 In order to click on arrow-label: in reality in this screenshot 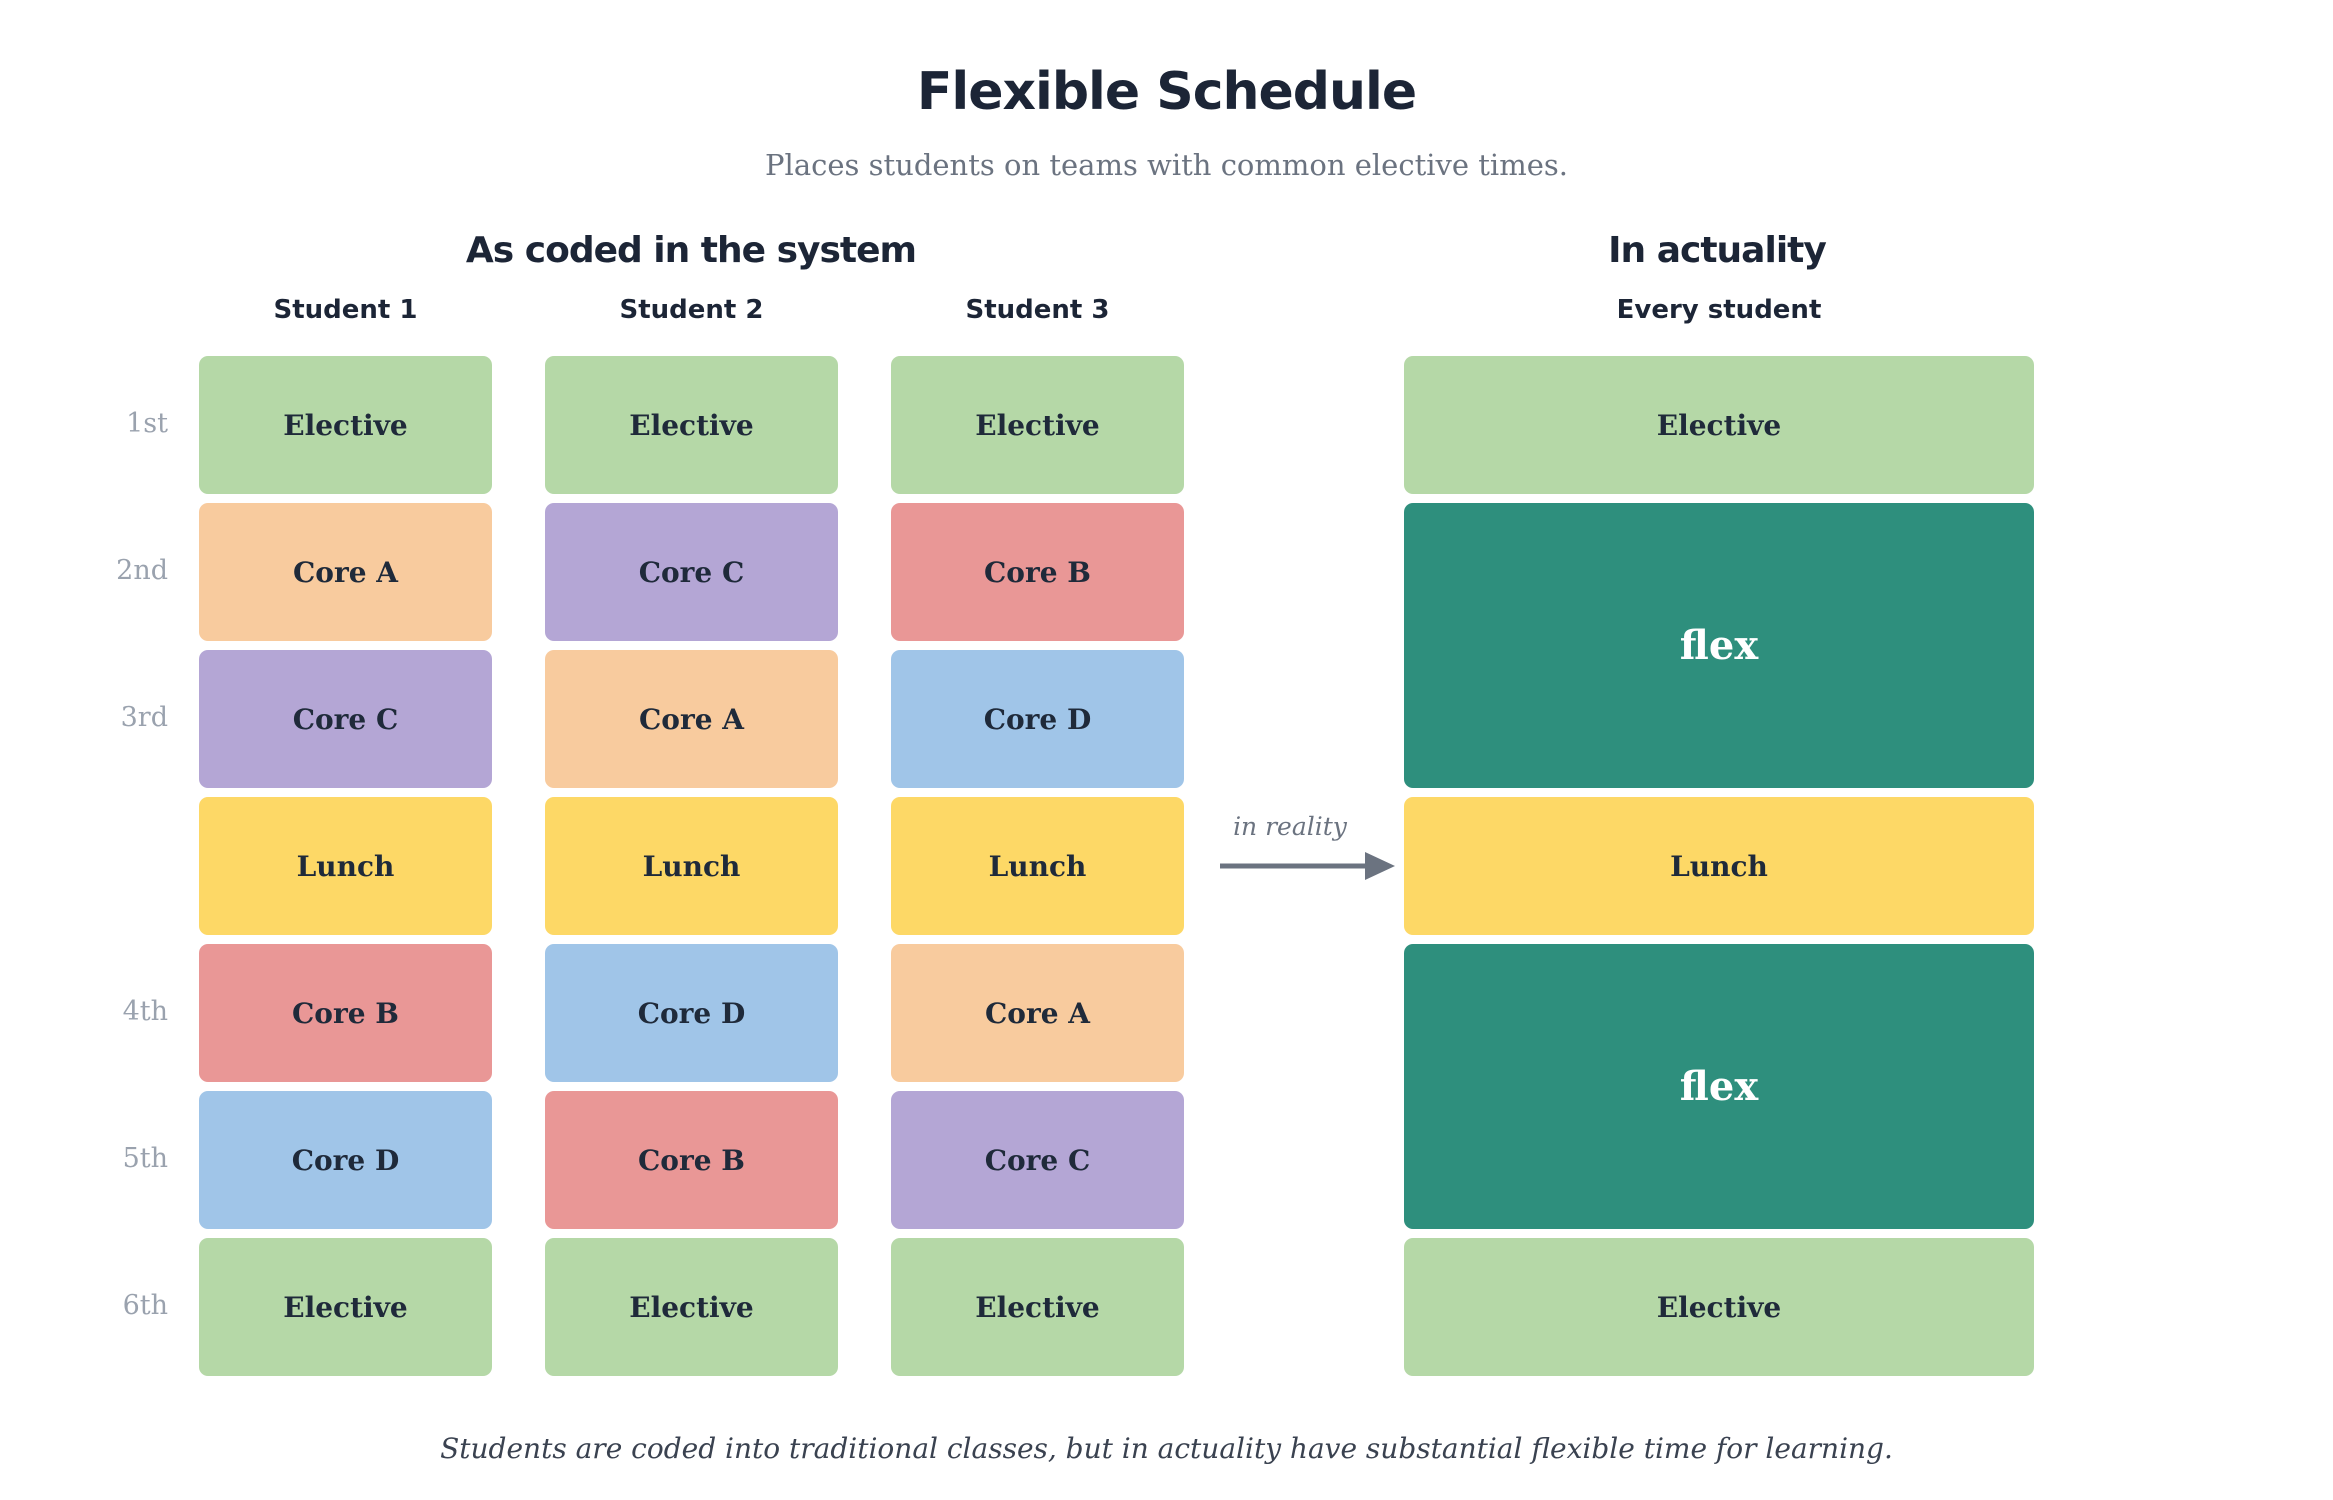, I will do `click(1290, 826)`.